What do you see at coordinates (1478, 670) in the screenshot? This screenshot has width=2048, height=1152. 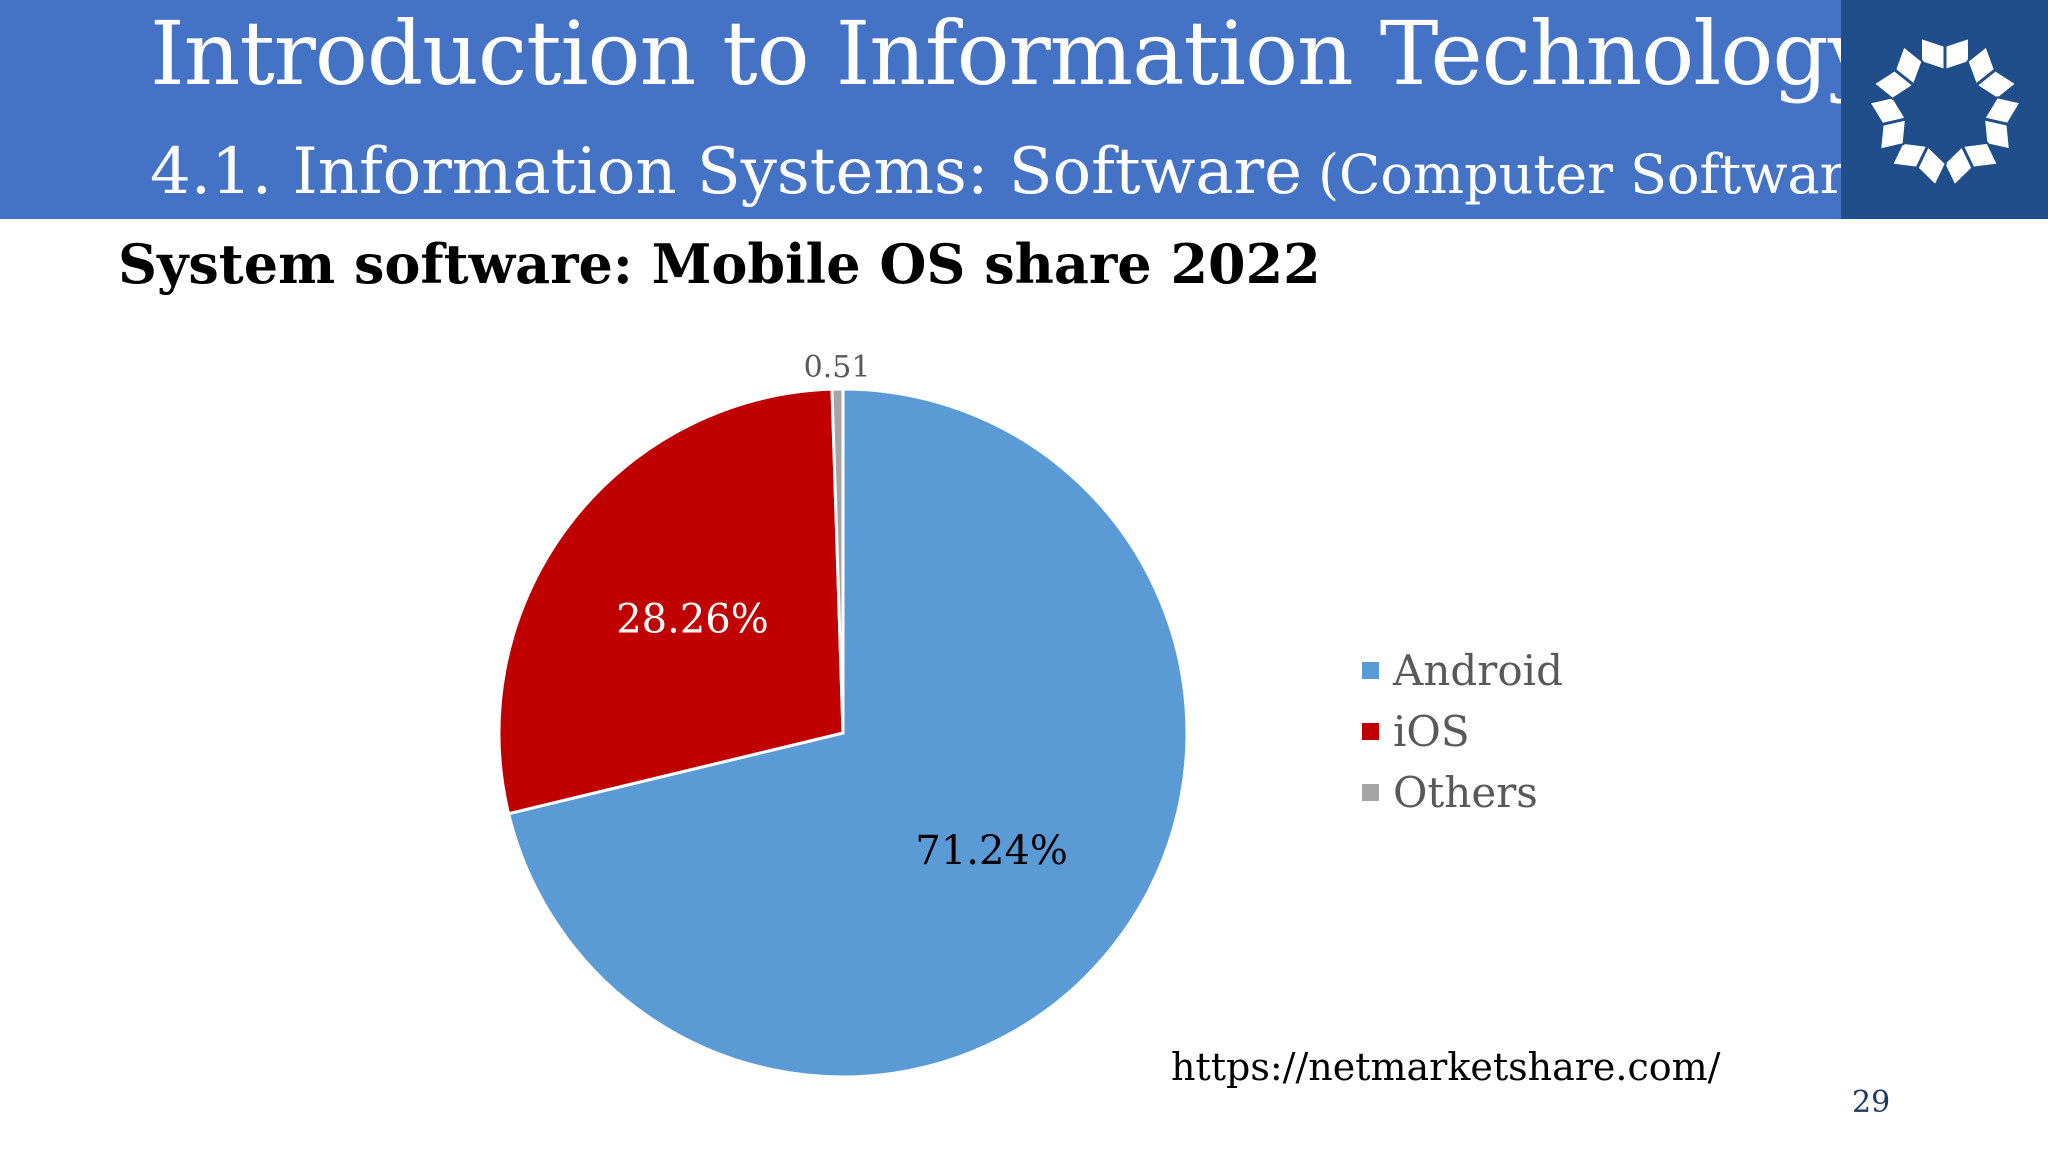 I see `legend-label: Android` at bounding box center [1478, 670].